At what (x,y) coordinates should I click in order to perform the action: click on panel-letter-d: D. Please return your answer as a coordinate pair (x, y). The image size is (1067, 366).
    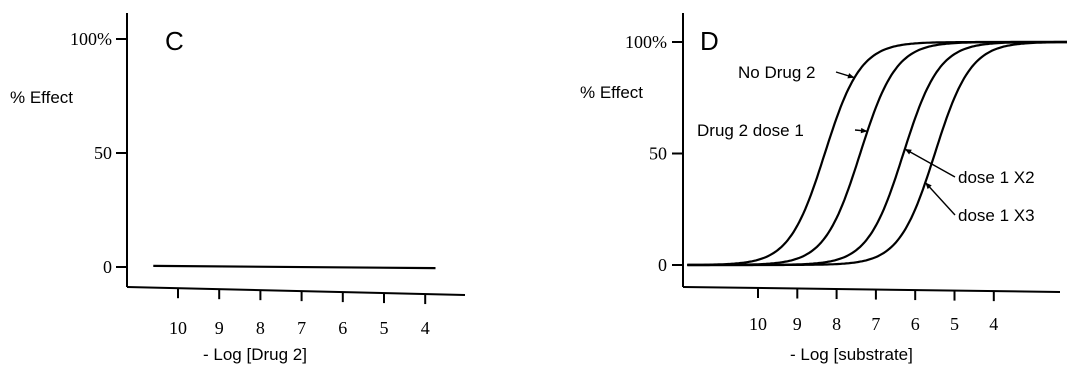
    Looking at the image, I should click on (709, 41).